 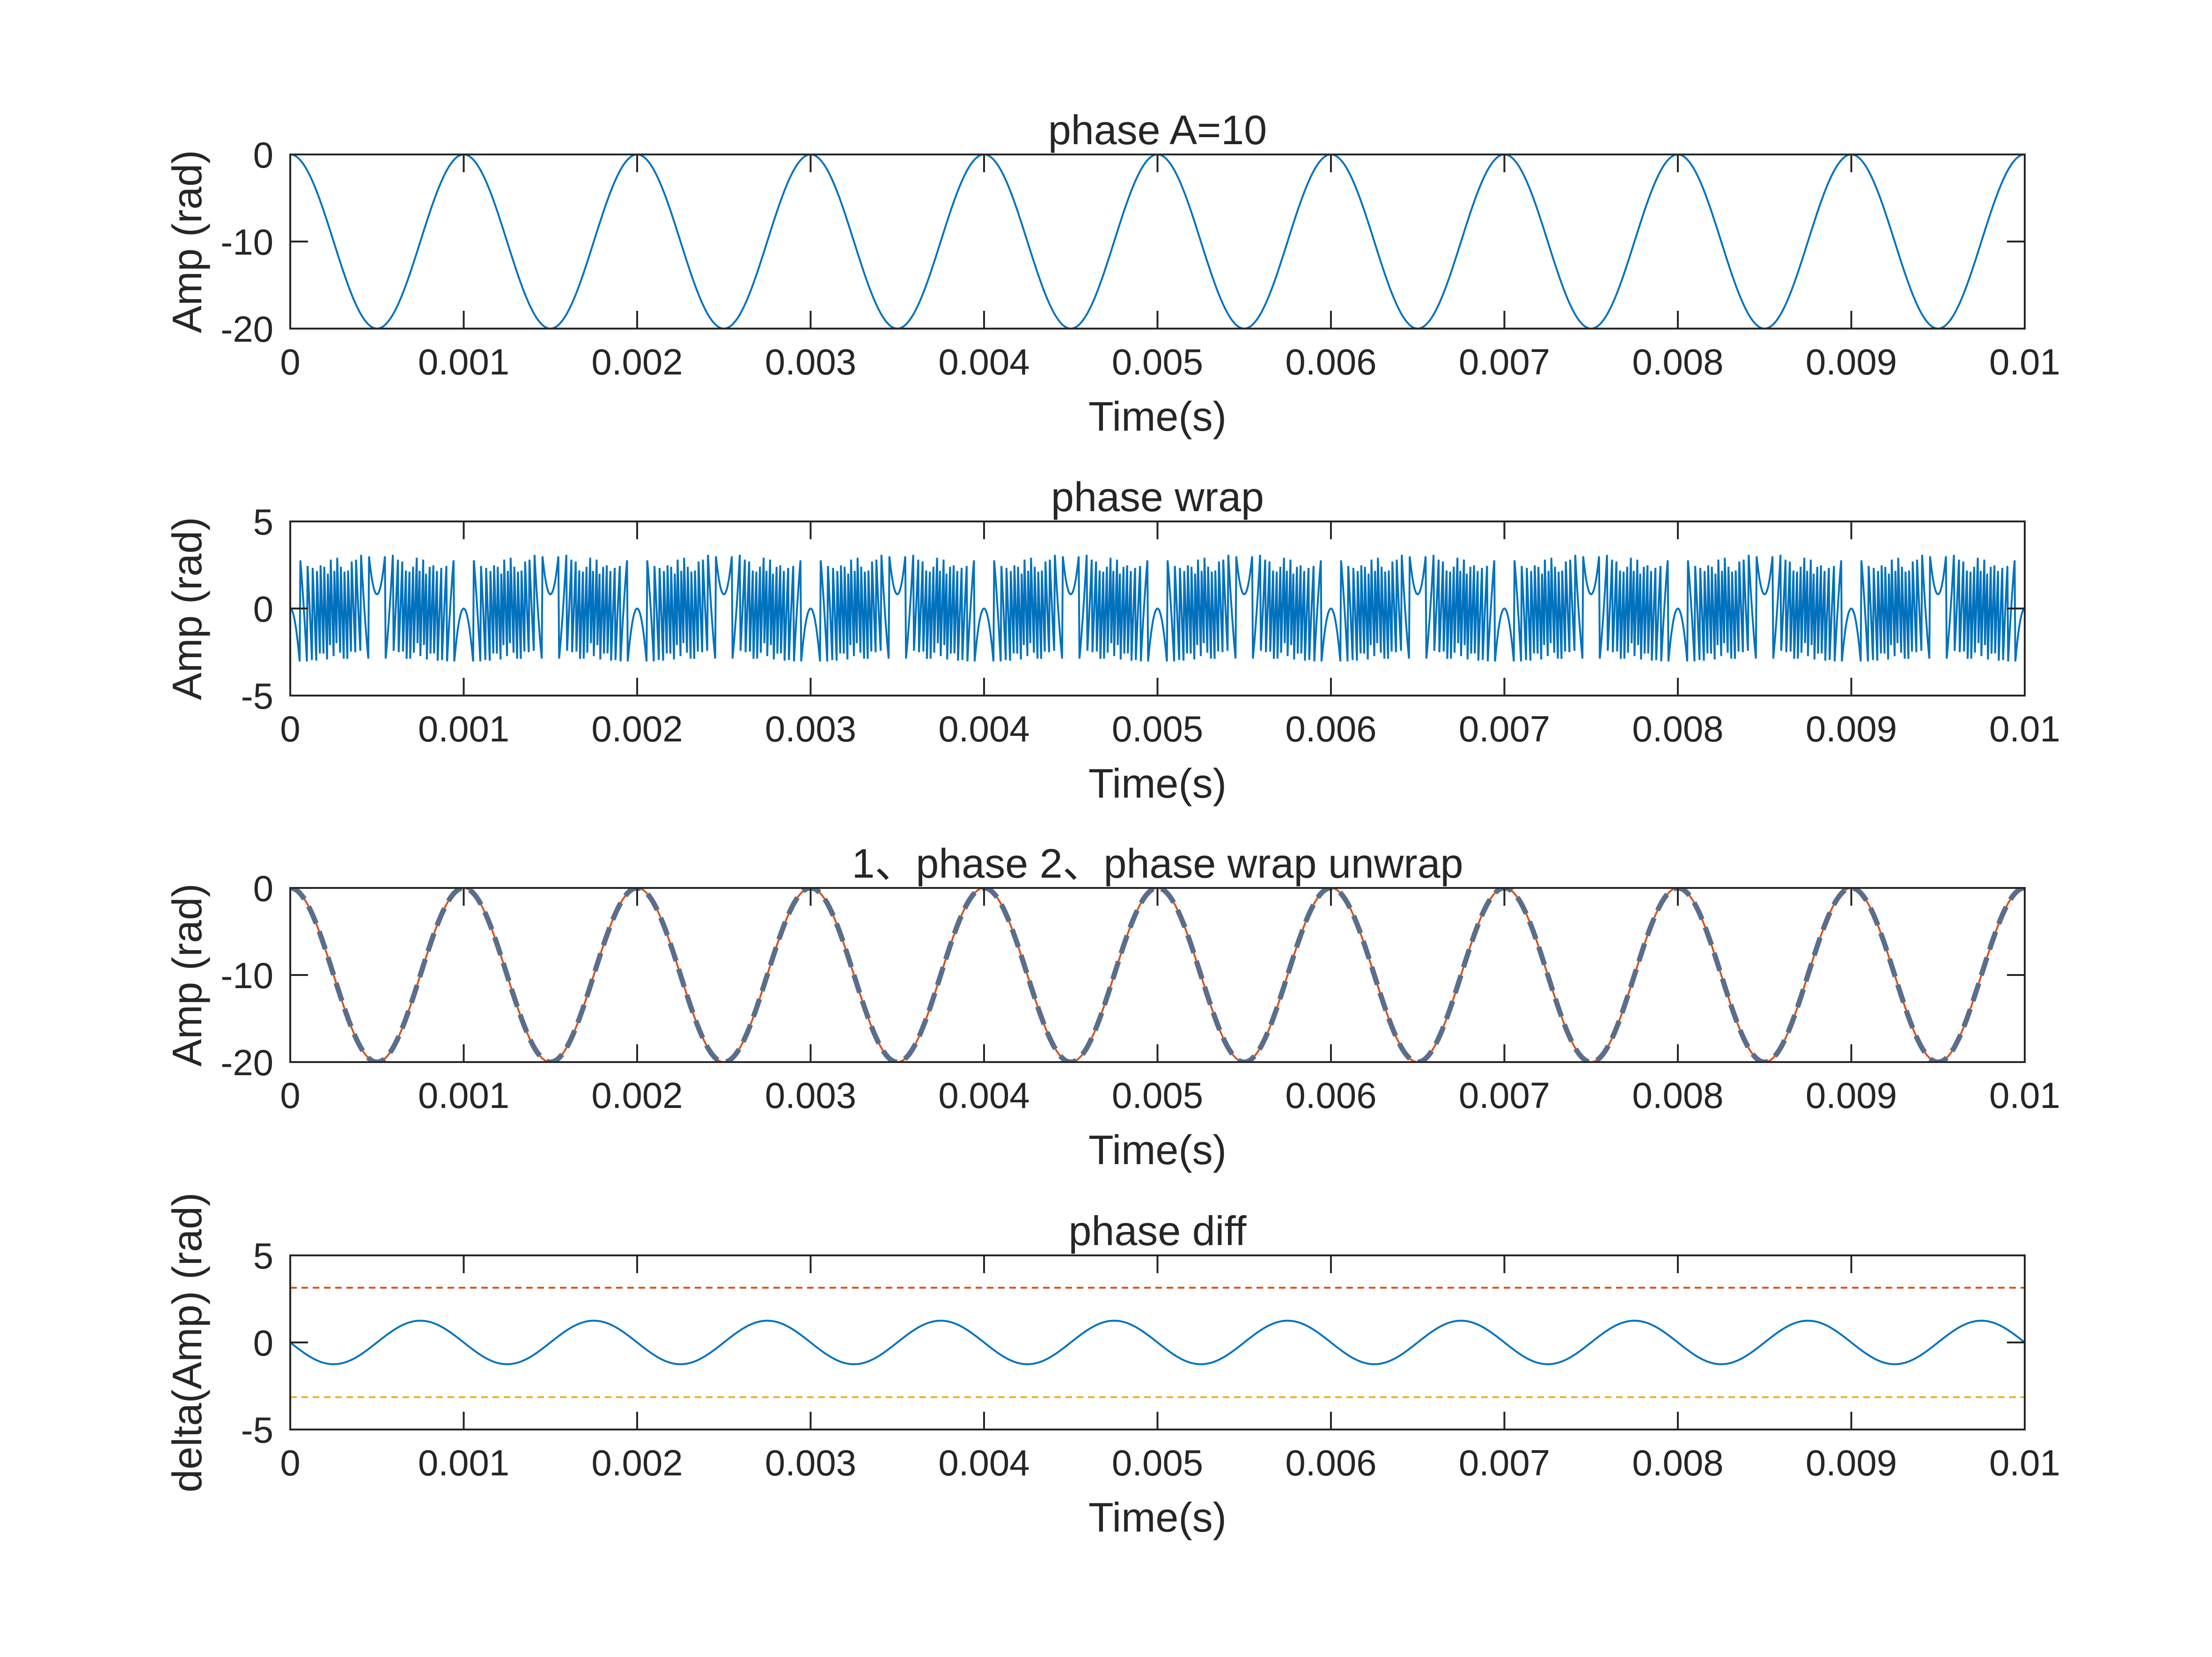 What do you see at coordinates (1157, 864) in the screenshot?
I see `chart-title: 1、phase 2、phase wrap unwrap` at bounding box center [1157, 864].